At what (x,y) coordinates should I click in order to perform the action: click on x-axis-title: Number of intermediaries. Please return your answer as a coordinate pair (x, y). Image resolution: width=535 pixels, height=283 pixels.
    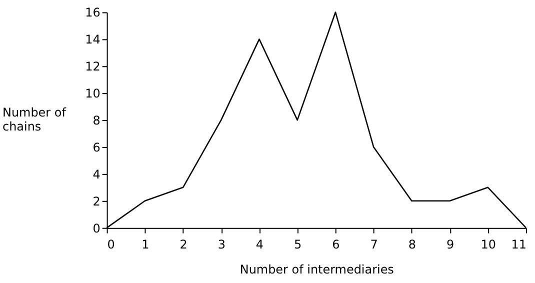
    Looking at the image, I should click on (317, 269).